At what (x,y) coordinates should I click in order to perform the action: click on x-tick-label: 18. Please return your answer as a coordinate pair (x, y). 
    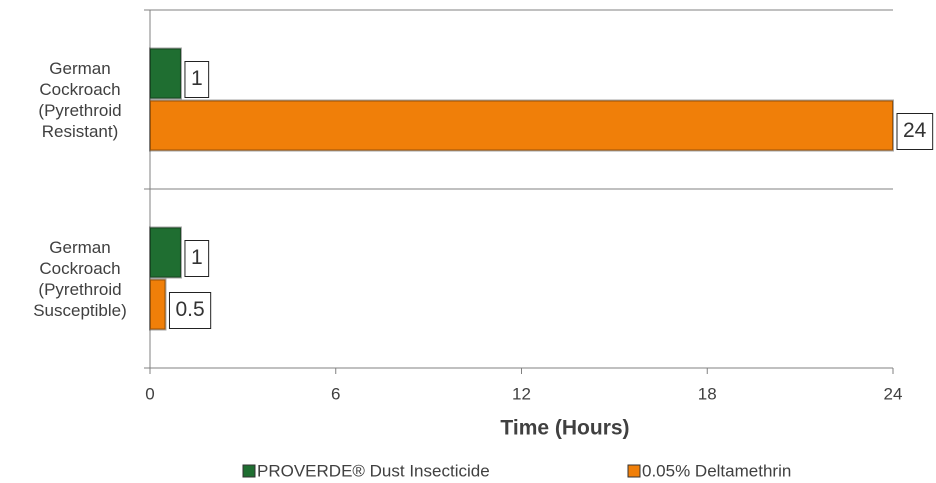
    Looking at the image, I should click on (707, 393).